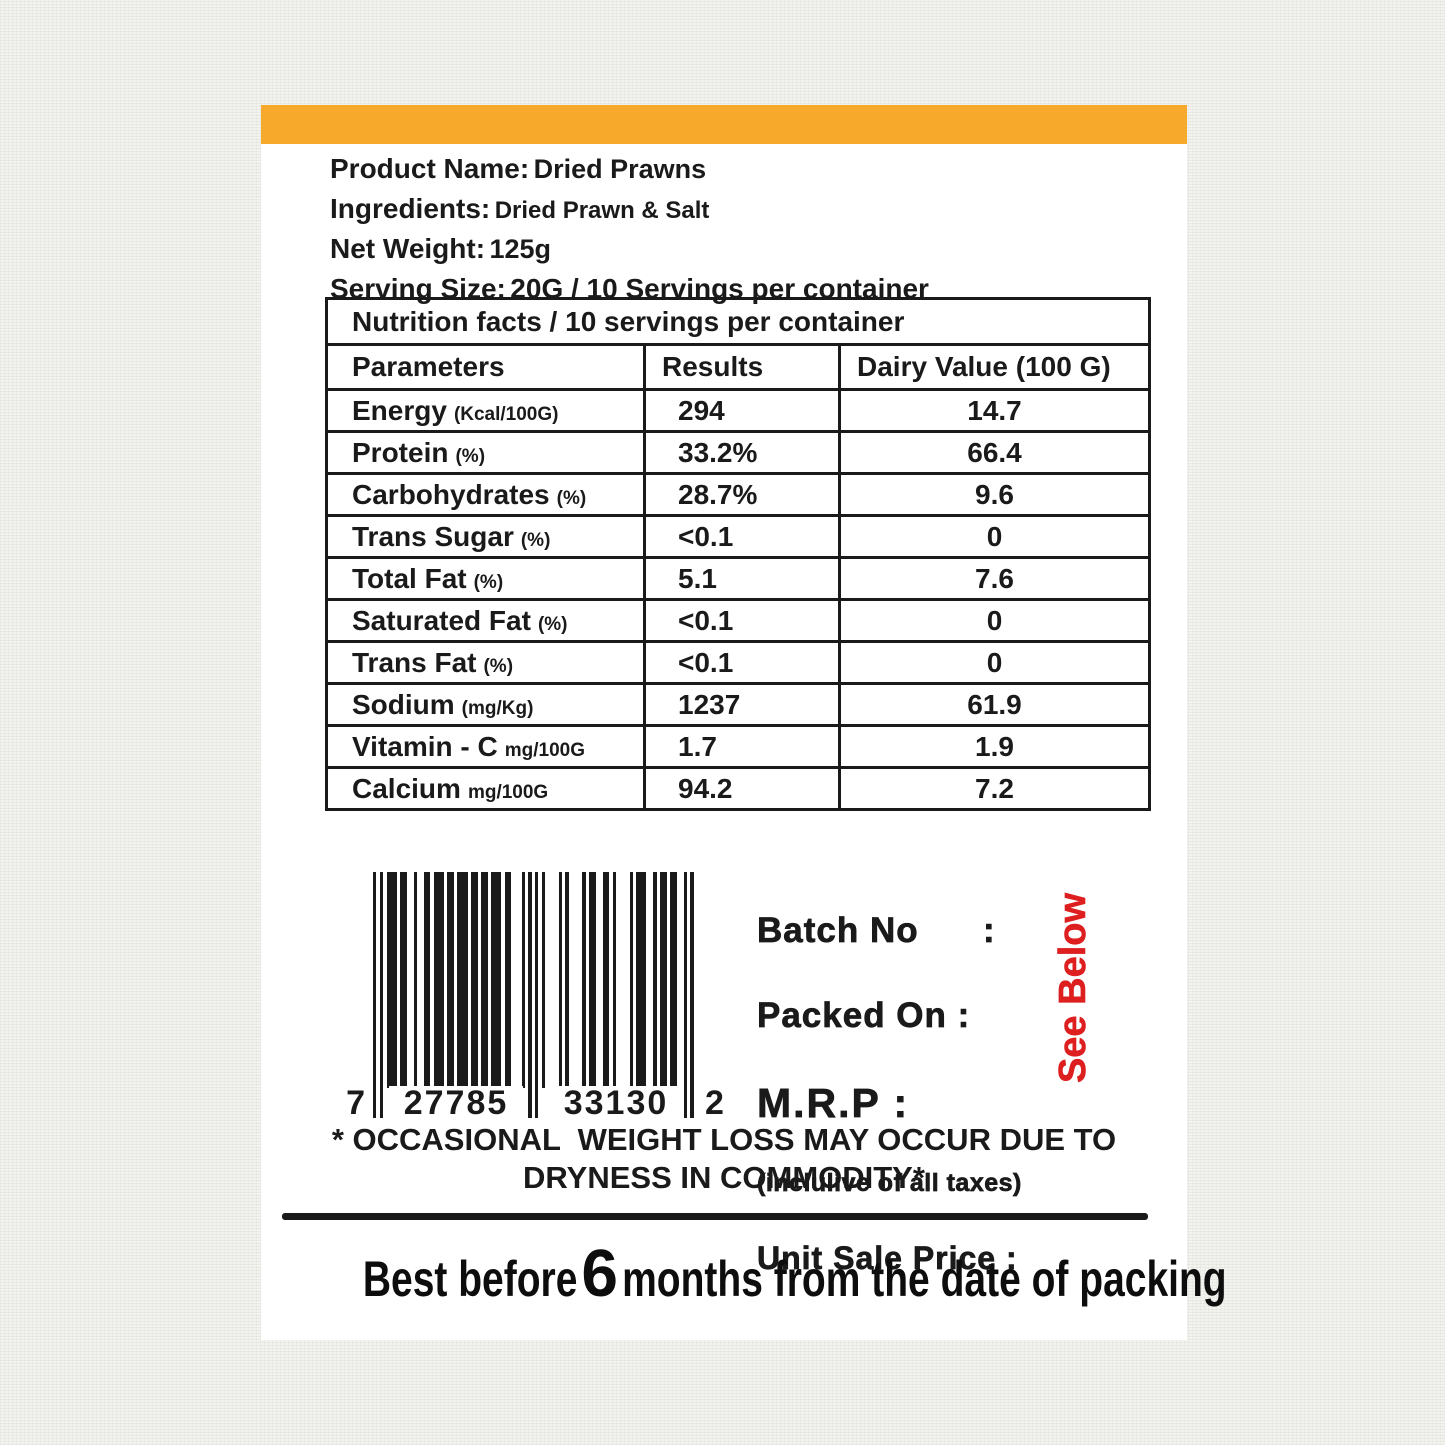 The width and height of the screenshot is (1445, 1445). I want to click on dairy-value-cell: 0, so click(994, 662).